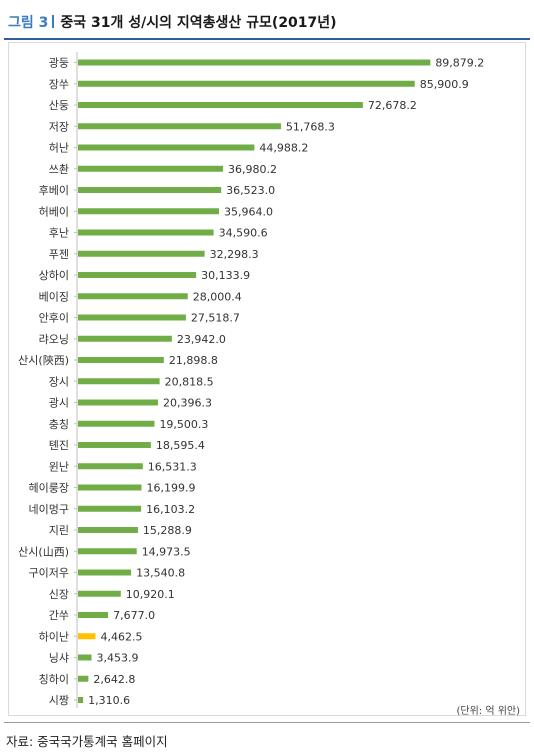  I want to click on category-label: 톈진, so click(59, 445).